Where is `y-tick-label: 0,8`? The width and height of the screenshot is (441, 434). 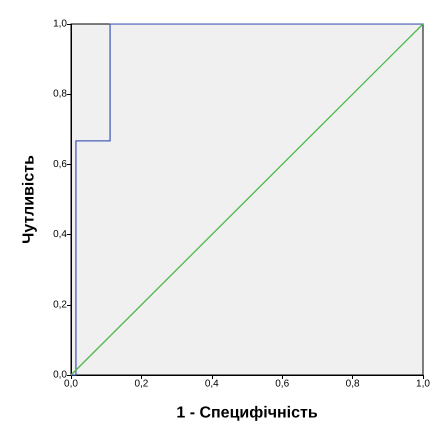
y-tick-label: 0,8 is located at coordinates (60, 94).